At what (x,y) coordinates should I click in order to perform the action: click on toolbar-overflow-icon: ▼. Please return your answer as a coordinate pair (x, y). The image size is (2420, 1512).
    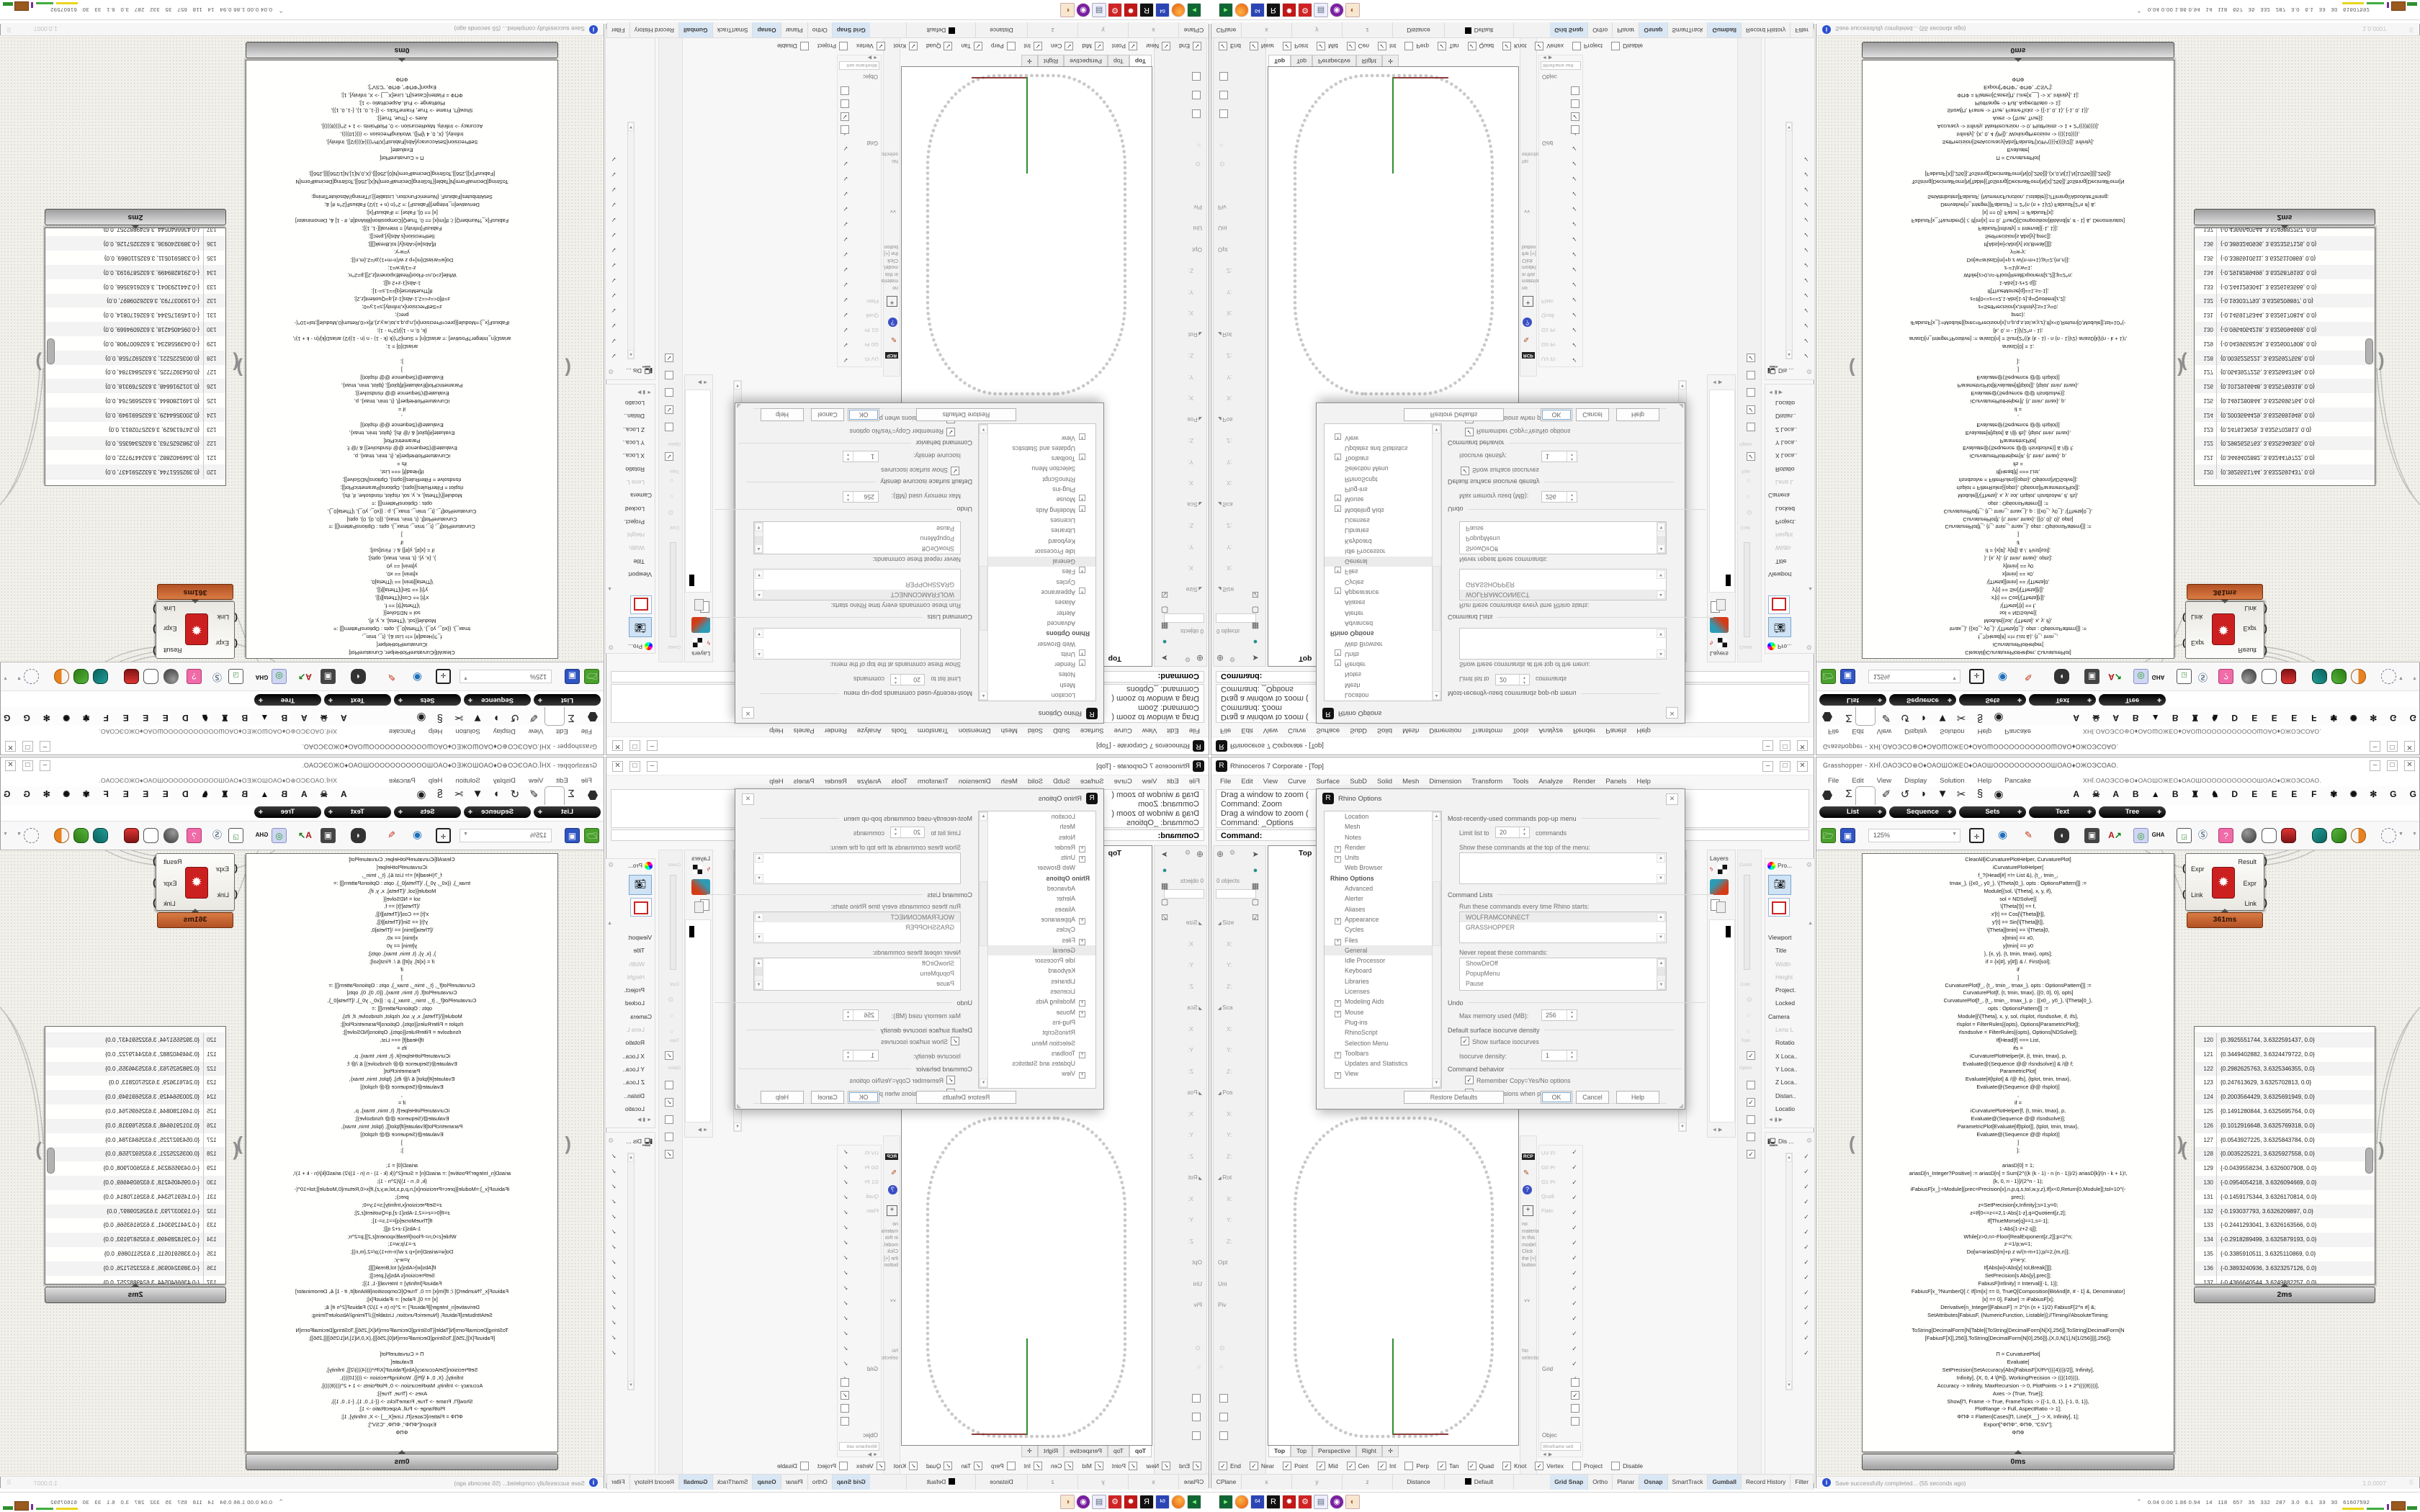
    Looking at the image, I should click on (5, 677).